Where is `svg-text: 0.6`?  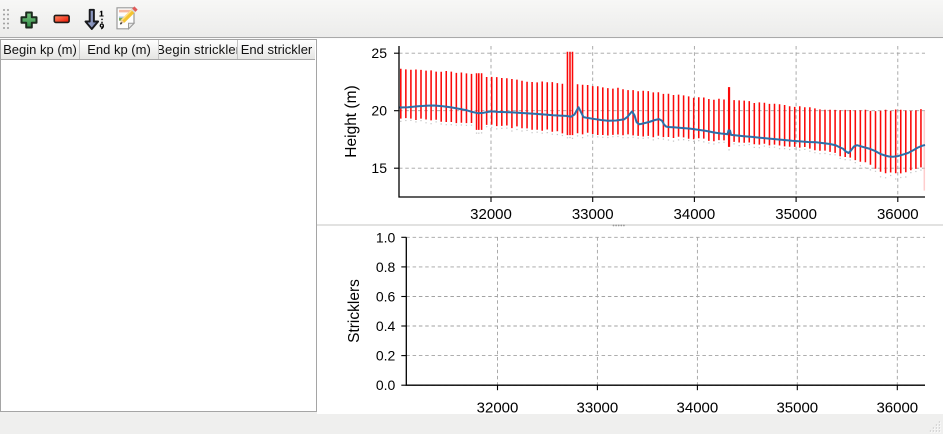
svg-text: 0.6 is located at coordinates (386, 297).